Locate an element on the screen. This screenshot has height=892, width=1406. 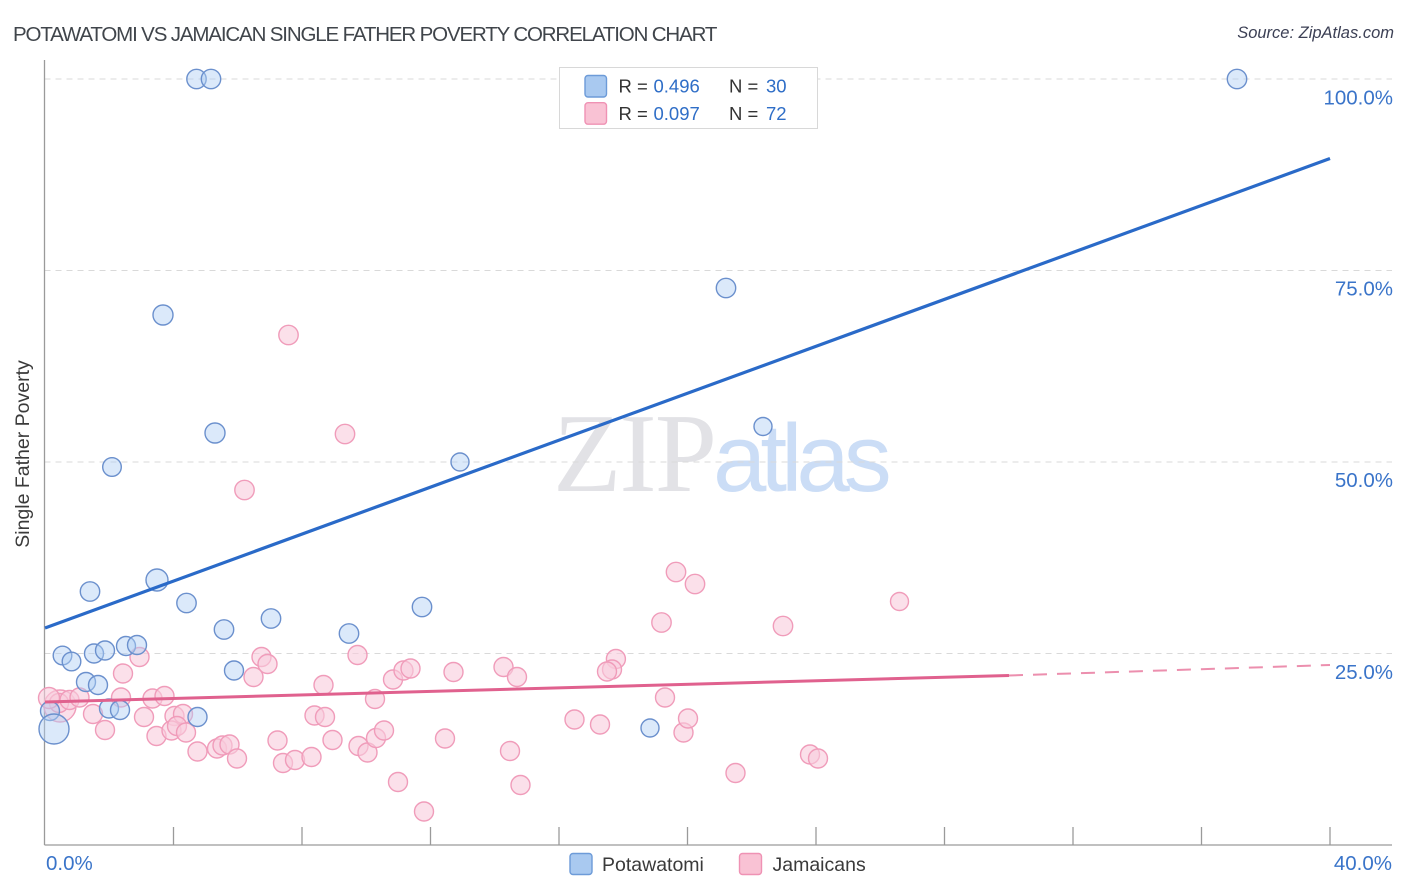
svg-text: Potawatomi is located at coordinates (653, 865).